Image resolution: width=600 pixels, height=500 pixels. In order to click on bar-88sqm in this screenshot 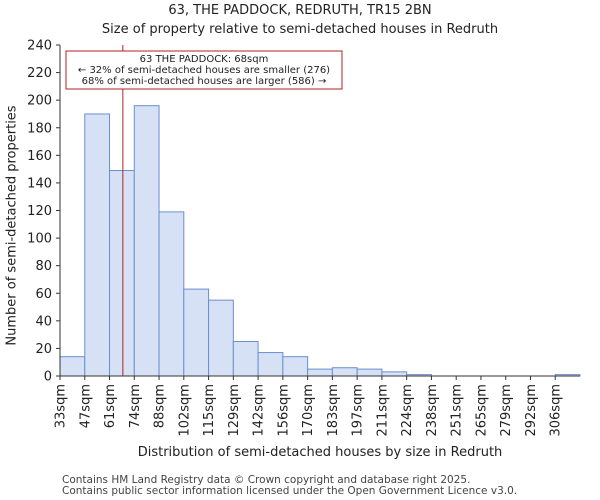, I will do `click(171, 294)`.